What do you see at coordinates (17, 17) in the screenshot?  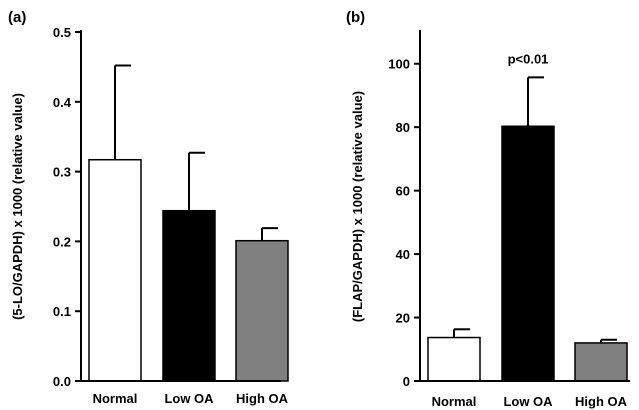 I see `panel-a-panel-label: (a)` at bounding box center [17, 17].